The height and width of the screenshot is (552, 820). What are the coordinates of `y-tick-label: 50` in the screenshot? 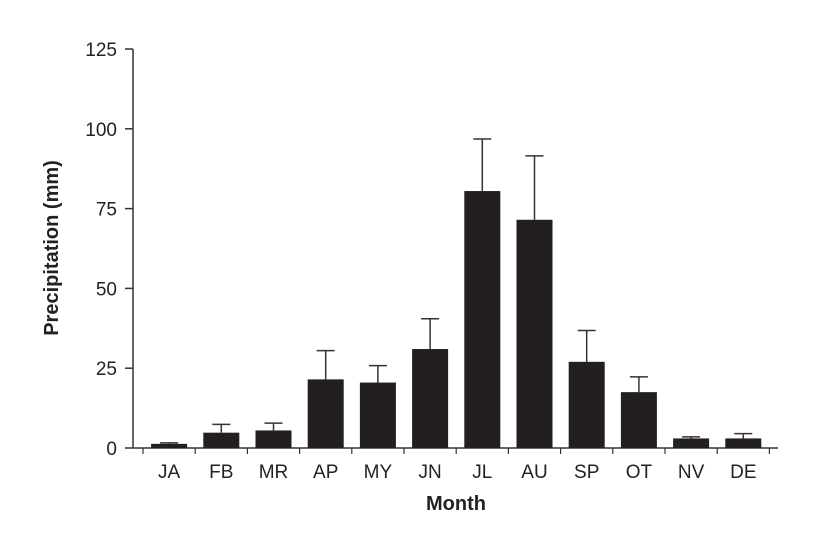 It's located at (106, 289).